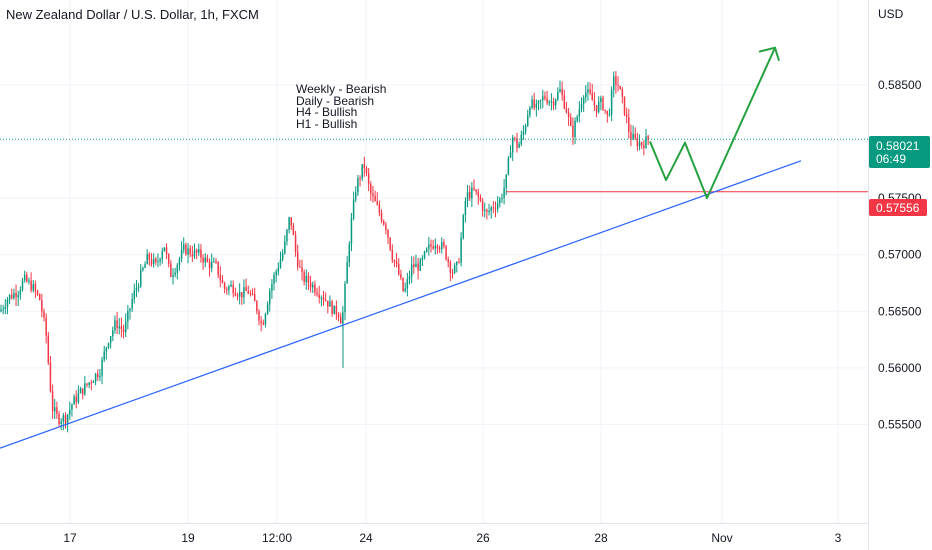 The width and height of the screenshot is (932, 550). What do you see at coordinates (327, 112) in the screenshot?
I see `note-h4: H4 - Bullish` at bounding box center [327, 112].